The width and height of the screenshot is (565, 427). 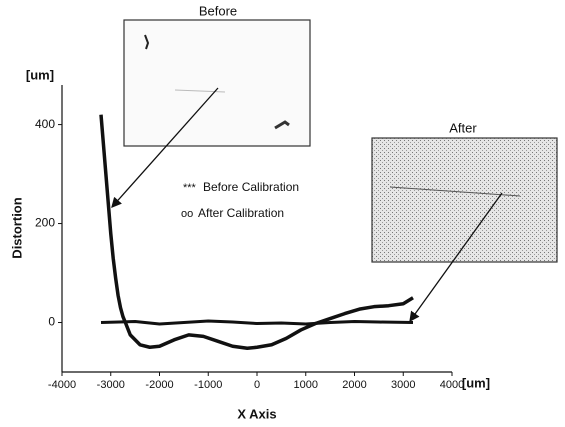 I want to click on y-tick-label: 0, so click(x=51, y=322).